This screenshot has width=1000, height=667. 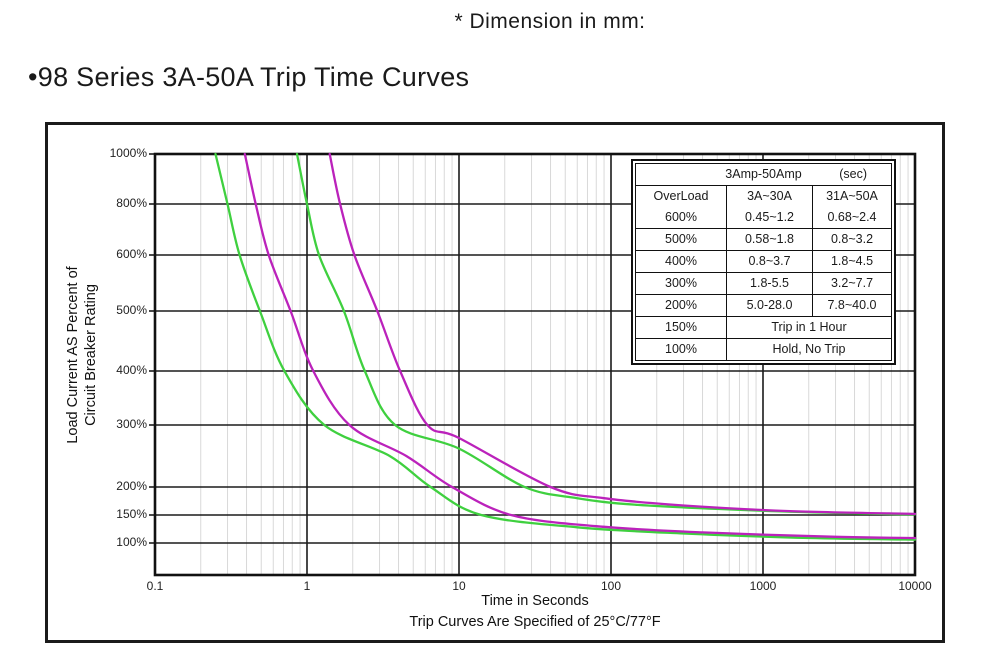 What do you see at coordinates (681, 283) in the screenshot?
I see `table-cell: 300%` at bounding box center [681, 283].